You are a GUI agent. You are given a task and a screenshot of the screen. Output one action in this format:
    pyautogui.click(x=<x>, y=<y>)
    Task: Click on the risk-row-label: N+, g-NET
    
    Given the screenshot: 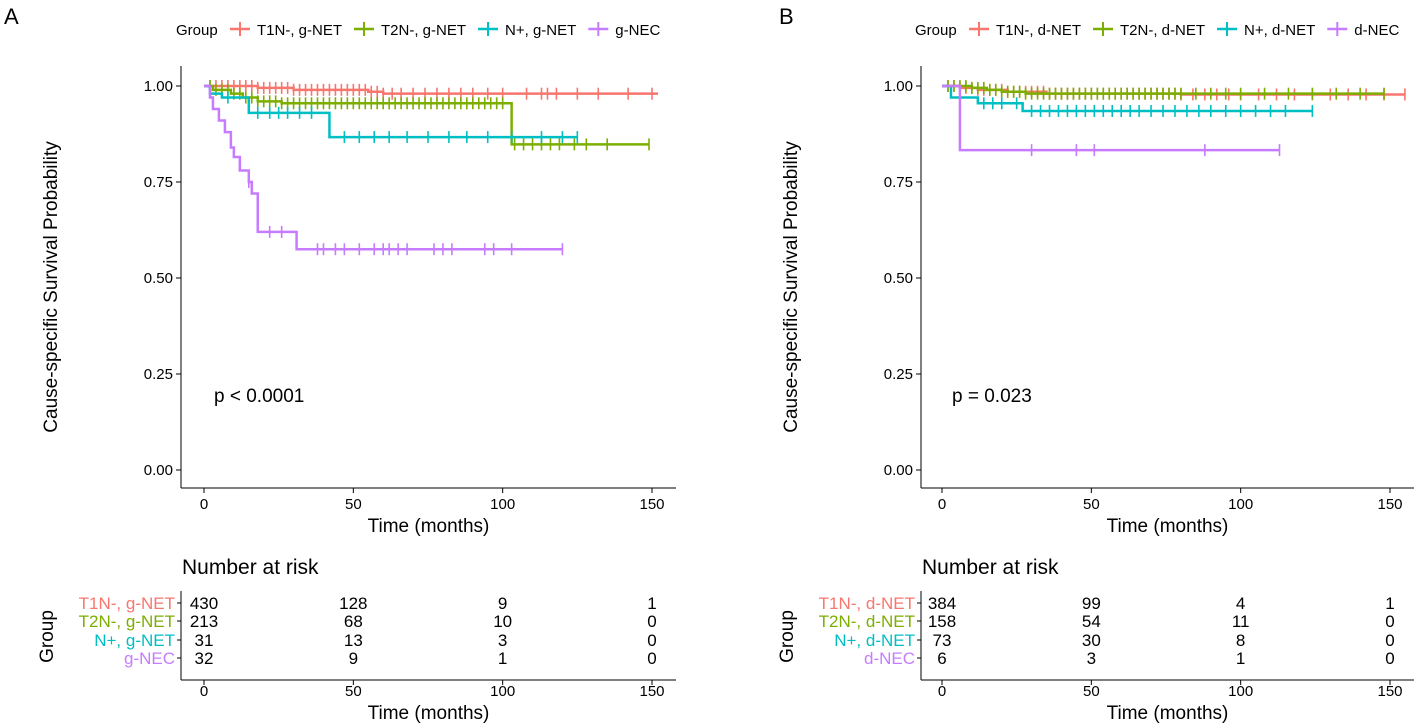 What is the action you would take?
    pyautogui.click(x=134, y=640)
    